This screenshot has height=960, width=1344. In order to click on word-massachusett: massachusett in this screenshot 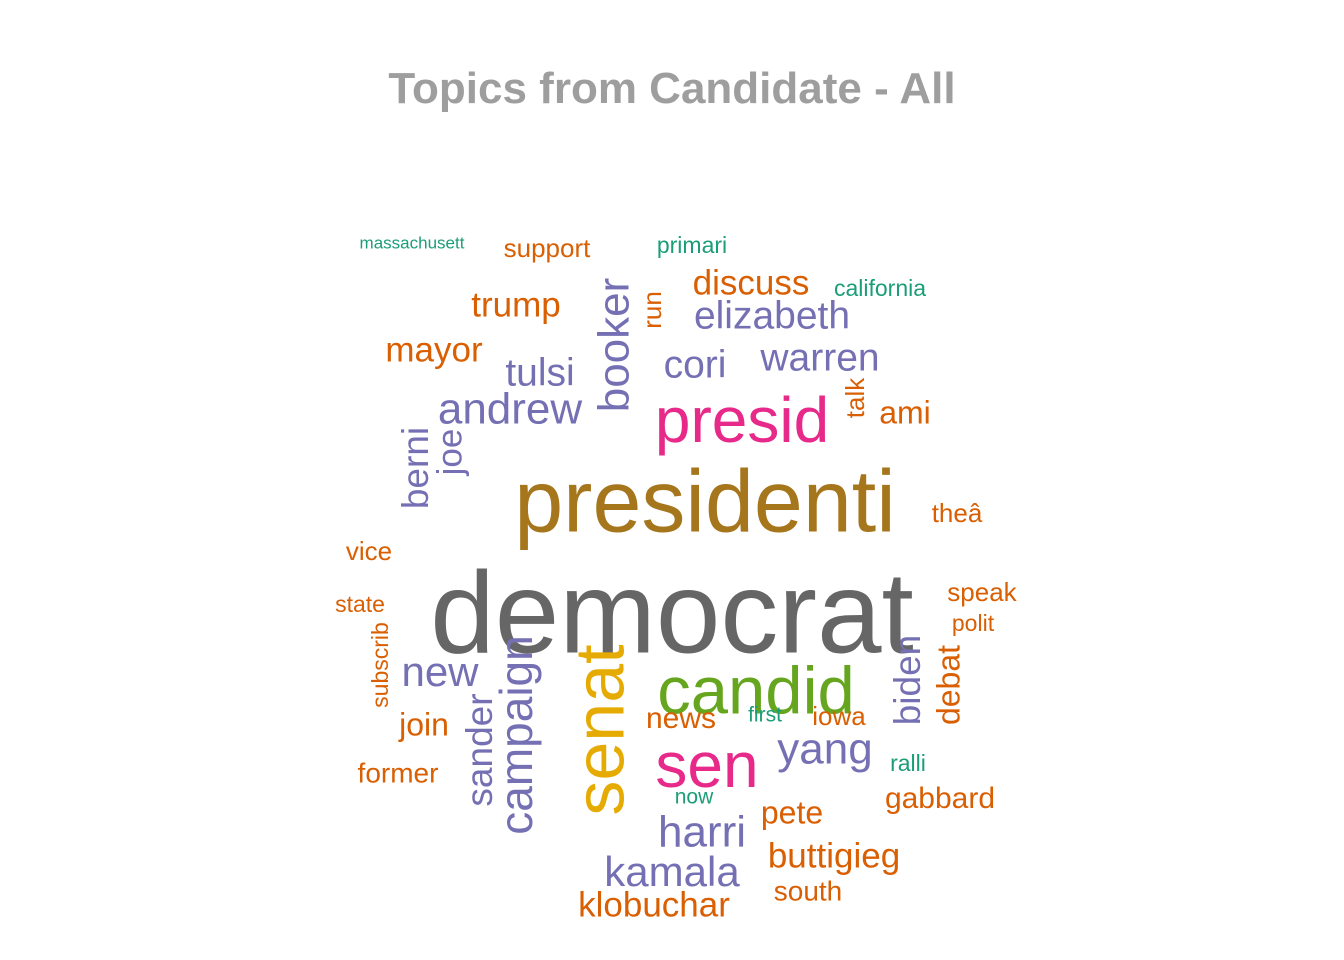, I will do `click(412, 242)`.